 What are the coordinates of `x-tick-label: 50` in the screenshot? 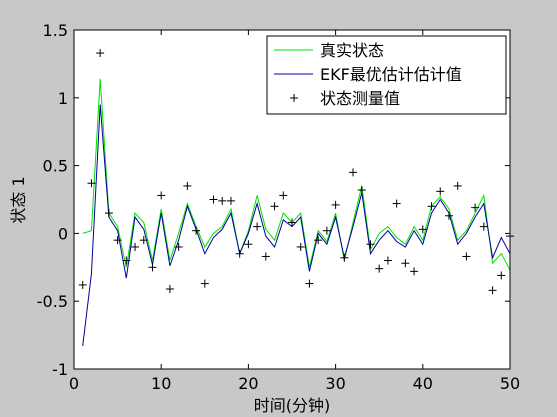 It's located at (510, 383).